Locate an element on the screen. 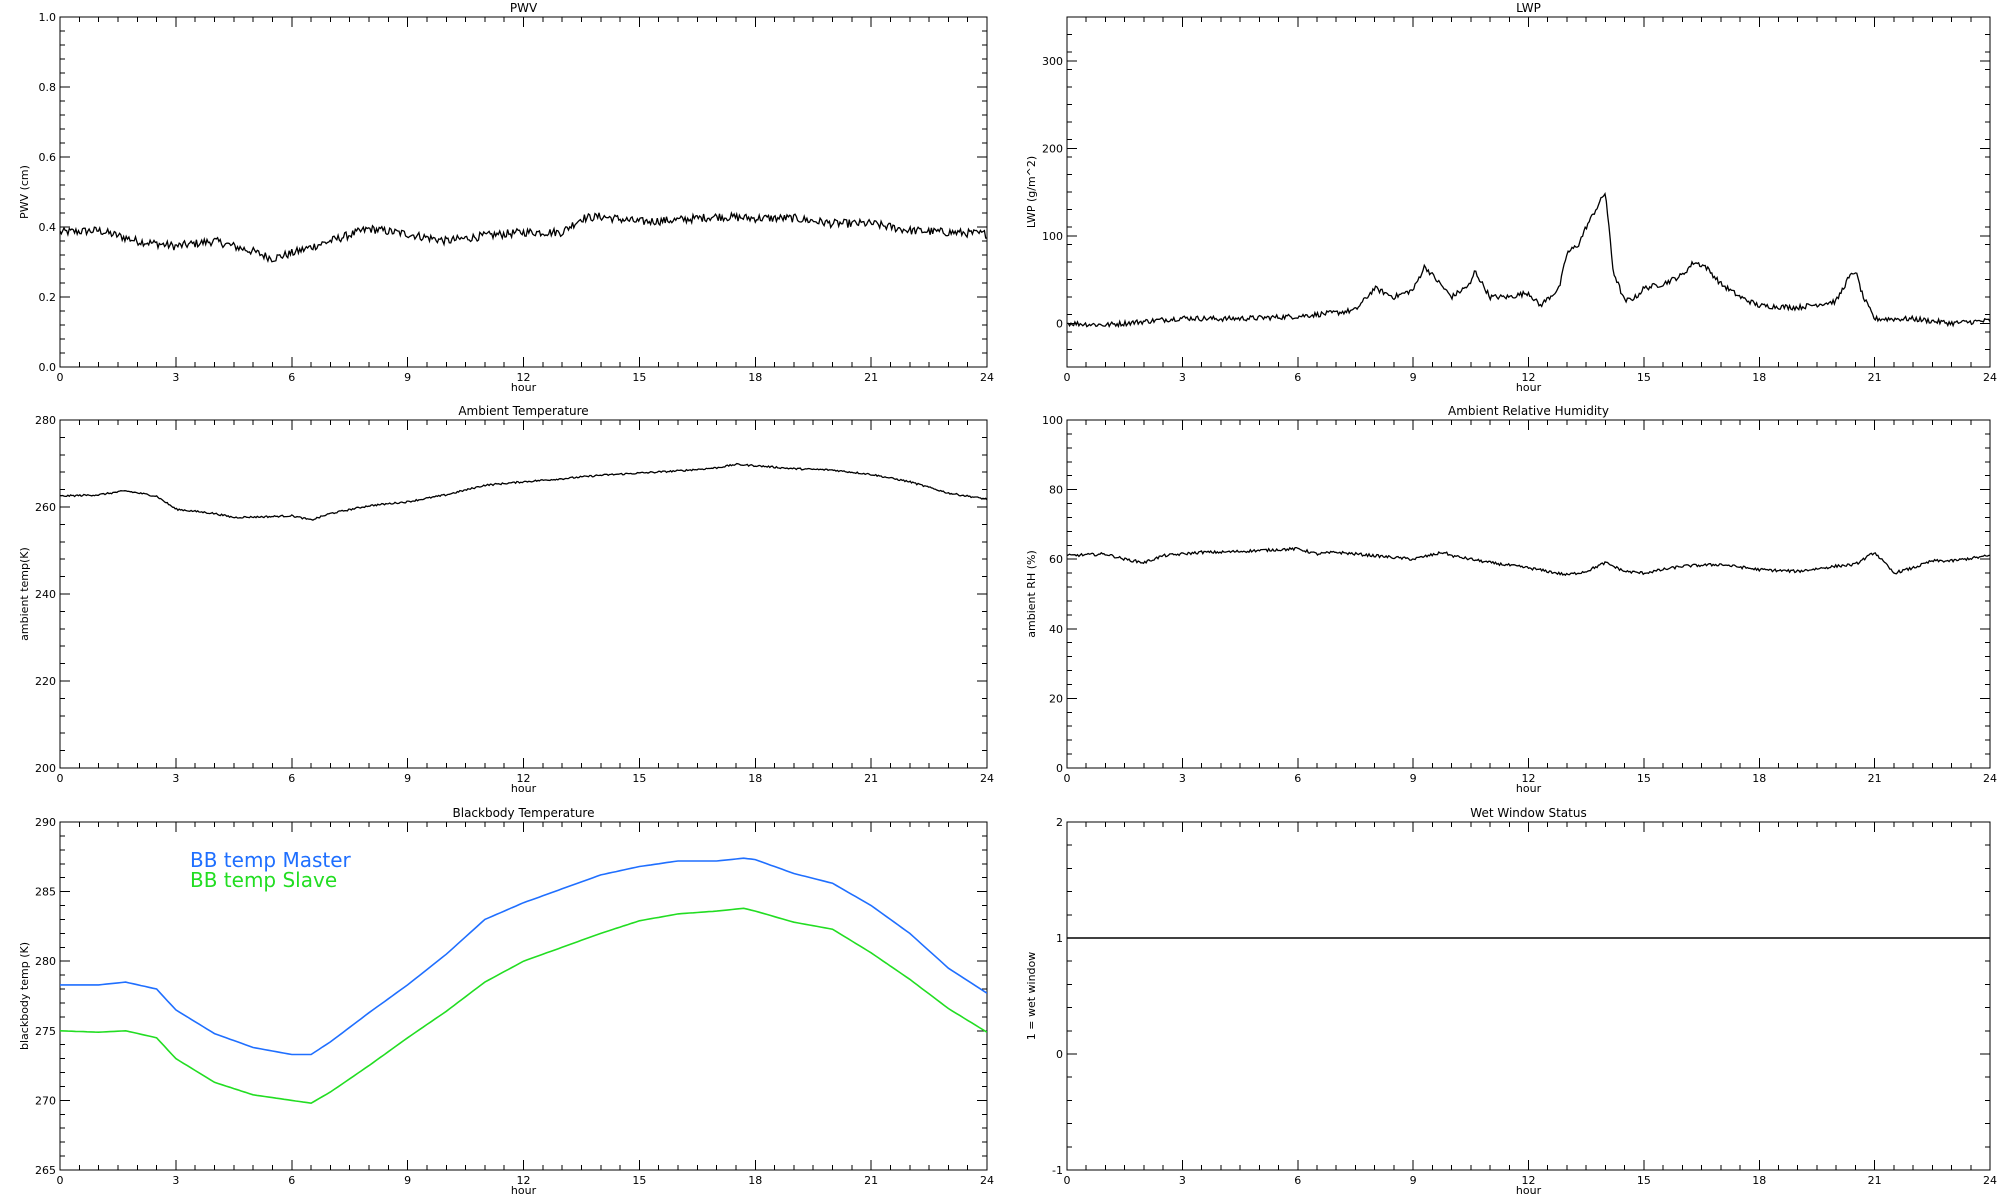 This screenshot has width=2000, height=1200. chart-title: Wet Window Status is located at coordinates (1528, 813).